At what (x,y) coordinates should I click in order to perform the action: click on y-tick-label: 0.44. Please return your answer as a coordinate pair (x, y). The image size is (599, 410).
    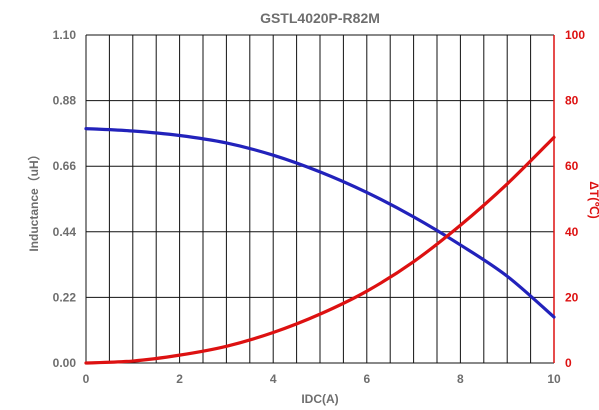
    Looking at the image, I should click on (65, 232).